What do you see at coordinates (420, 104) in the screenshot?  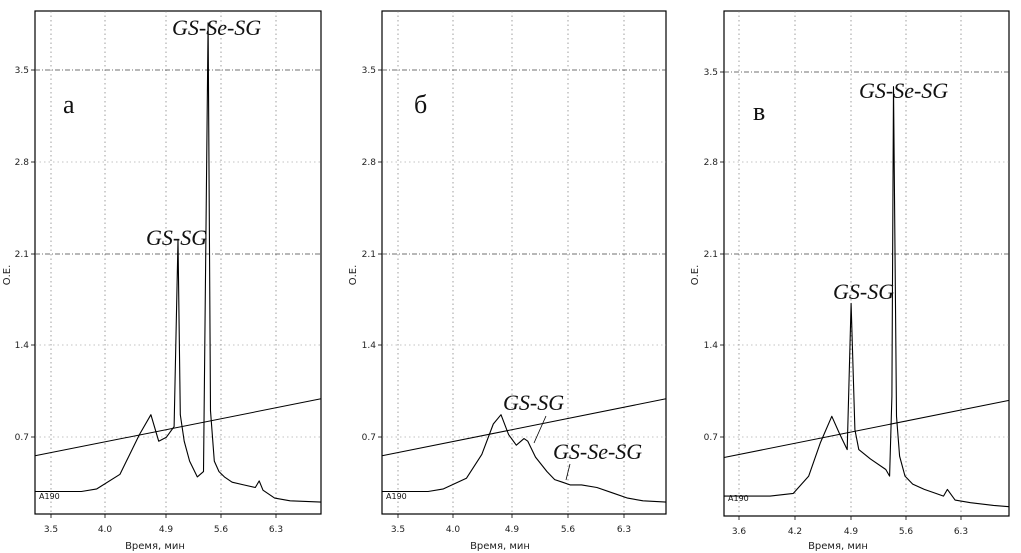 I see `panel-letter: б` at bounding box center [420, 104].